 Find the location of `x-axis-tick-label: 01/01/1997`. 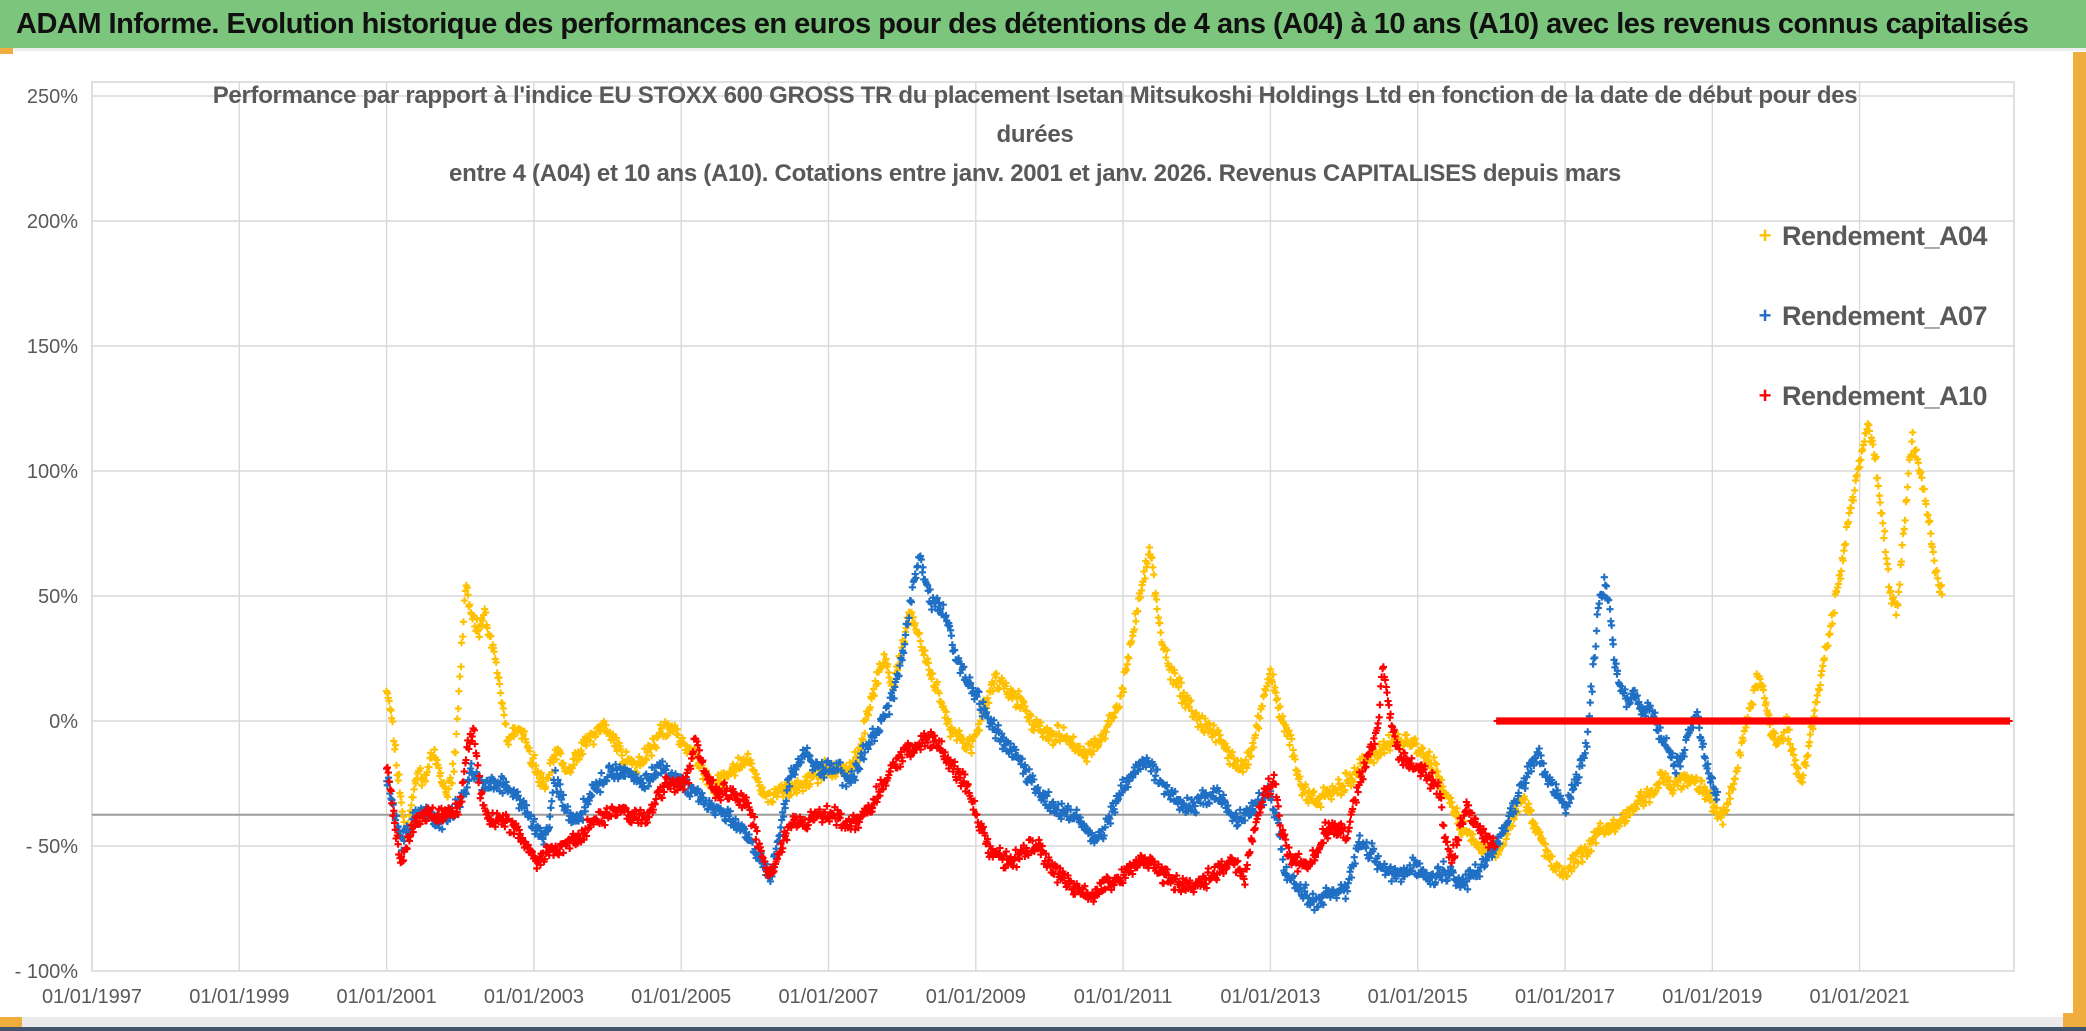

x-axis-tick-label: 01/01/1997 is located at coordinates (92, 997).